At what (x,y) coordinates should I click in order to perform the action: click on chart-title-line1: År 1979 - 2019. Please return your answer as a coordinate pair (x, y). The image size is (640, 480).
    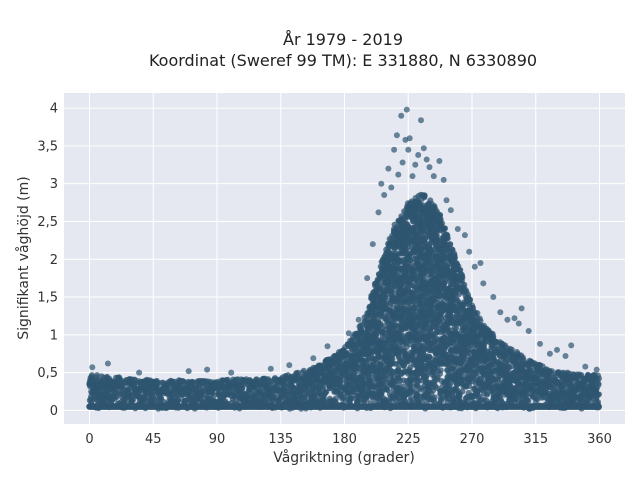
    Looking at the image, I should click on (343, 39).